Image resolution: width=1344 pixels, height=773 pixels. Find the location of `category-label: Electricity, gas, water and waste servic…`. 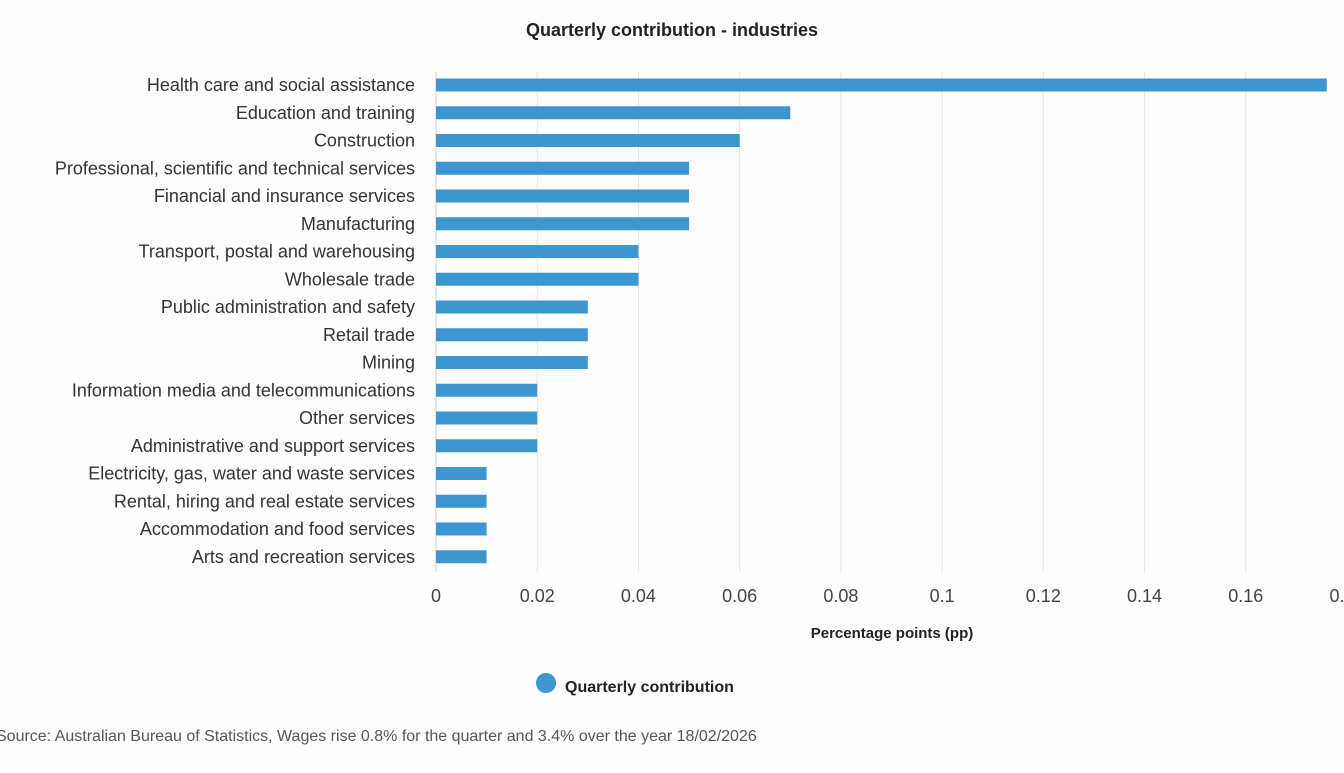

category-label: Electricity, gas, water and waste servic… is located at coordinates (251, 474).